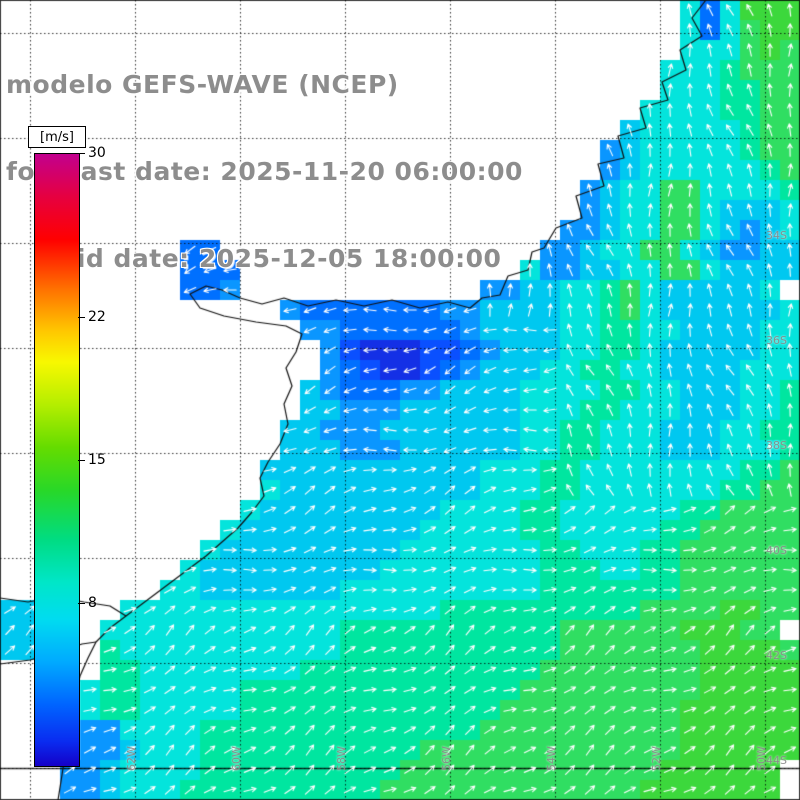 This screenshot has height=800, width=800. What do you see at coordinates (254, 258) in the screenshot?
I see `valid-date: valid date: 2025-12-05 18:00:00` at bounding box center [254, 258].